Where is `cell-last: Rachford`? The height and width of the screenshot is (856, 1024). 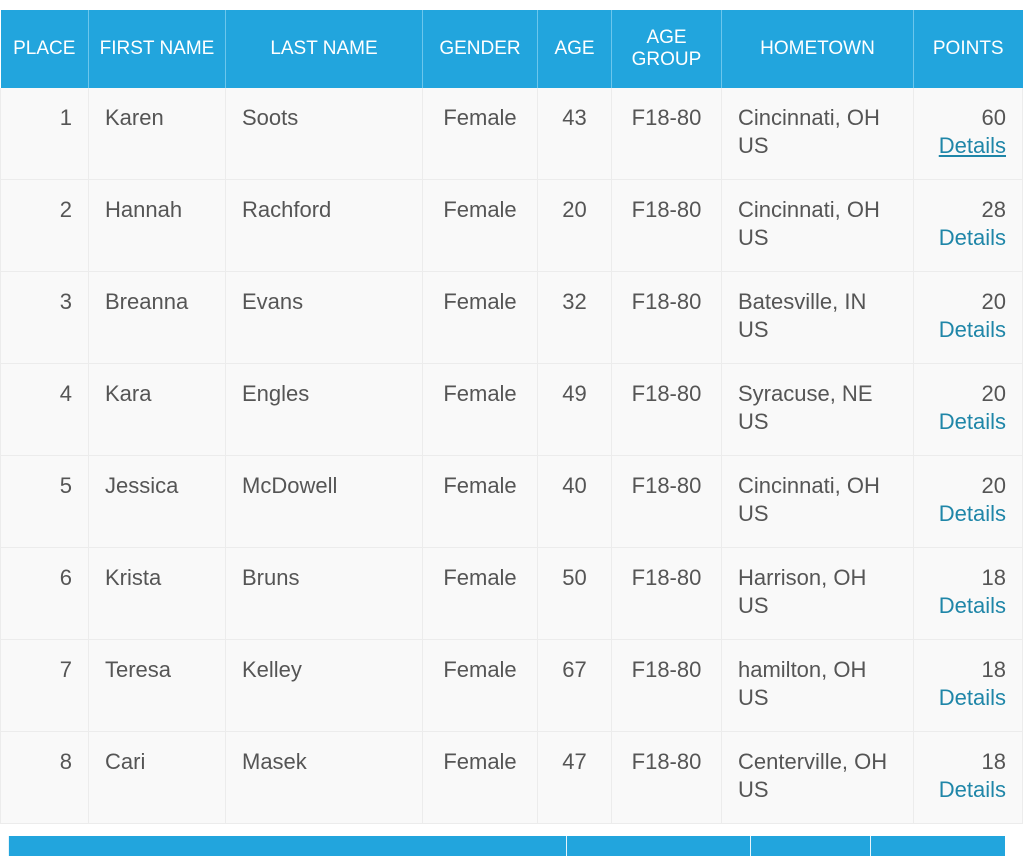
cell-last: Rachford is located at coordinates (324, 225).